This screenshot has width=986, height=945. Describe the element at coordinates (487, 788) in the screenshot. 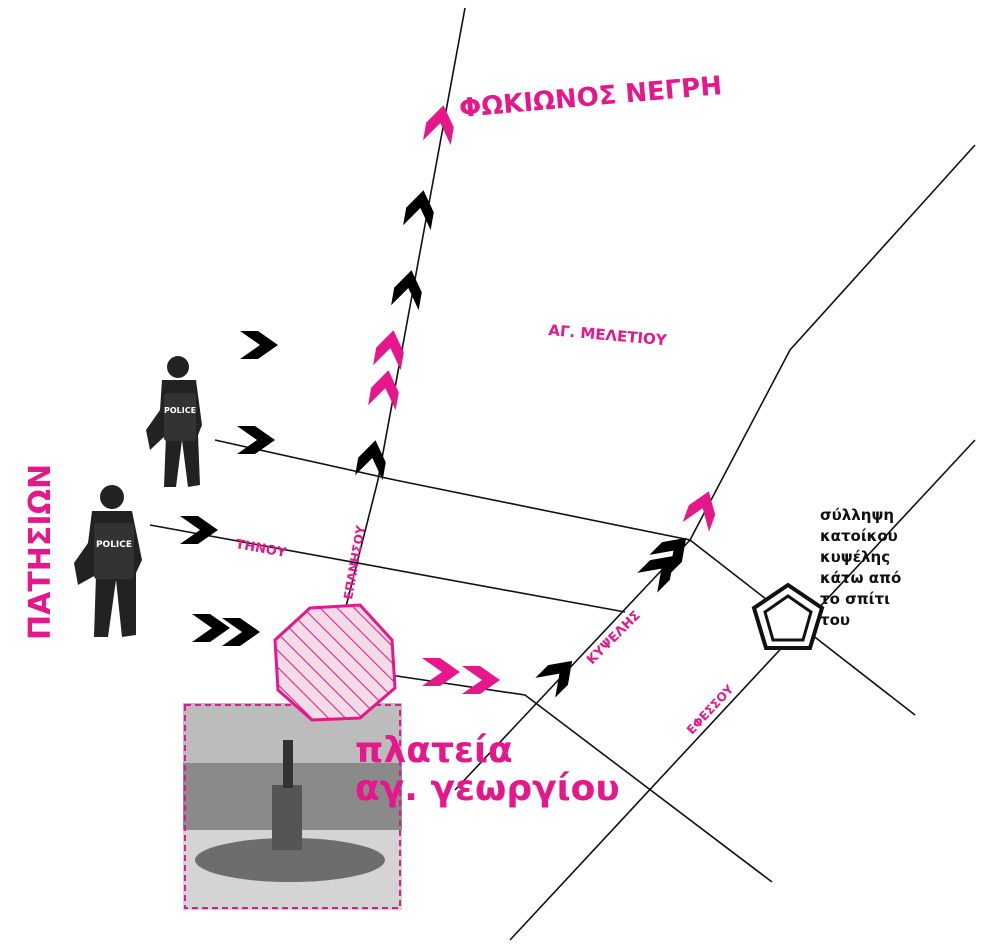

I see `place-label: αγ. γεωργίου` at that location.